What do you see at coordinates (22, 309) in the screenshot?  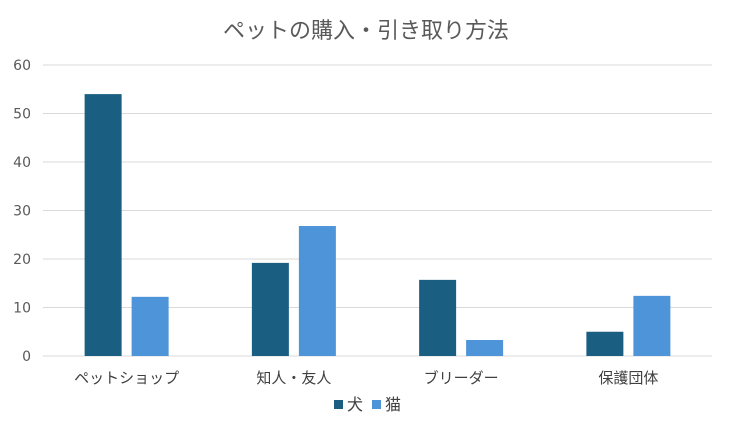 I see `y-tick-label: 10` at bounding box center [22, 309].